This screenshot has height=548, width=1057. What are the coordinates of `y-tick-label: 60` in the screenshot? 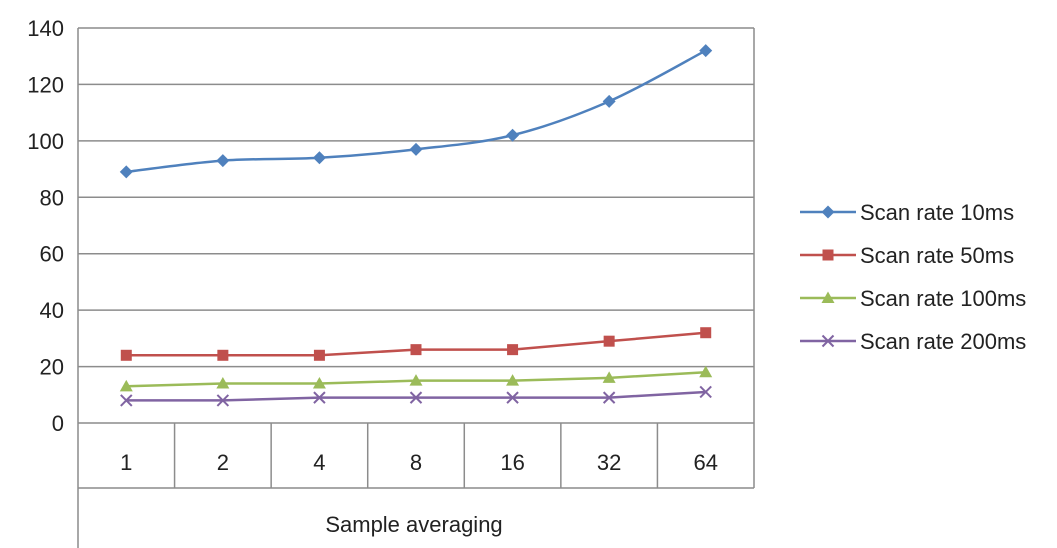 It's located at (52, 254).